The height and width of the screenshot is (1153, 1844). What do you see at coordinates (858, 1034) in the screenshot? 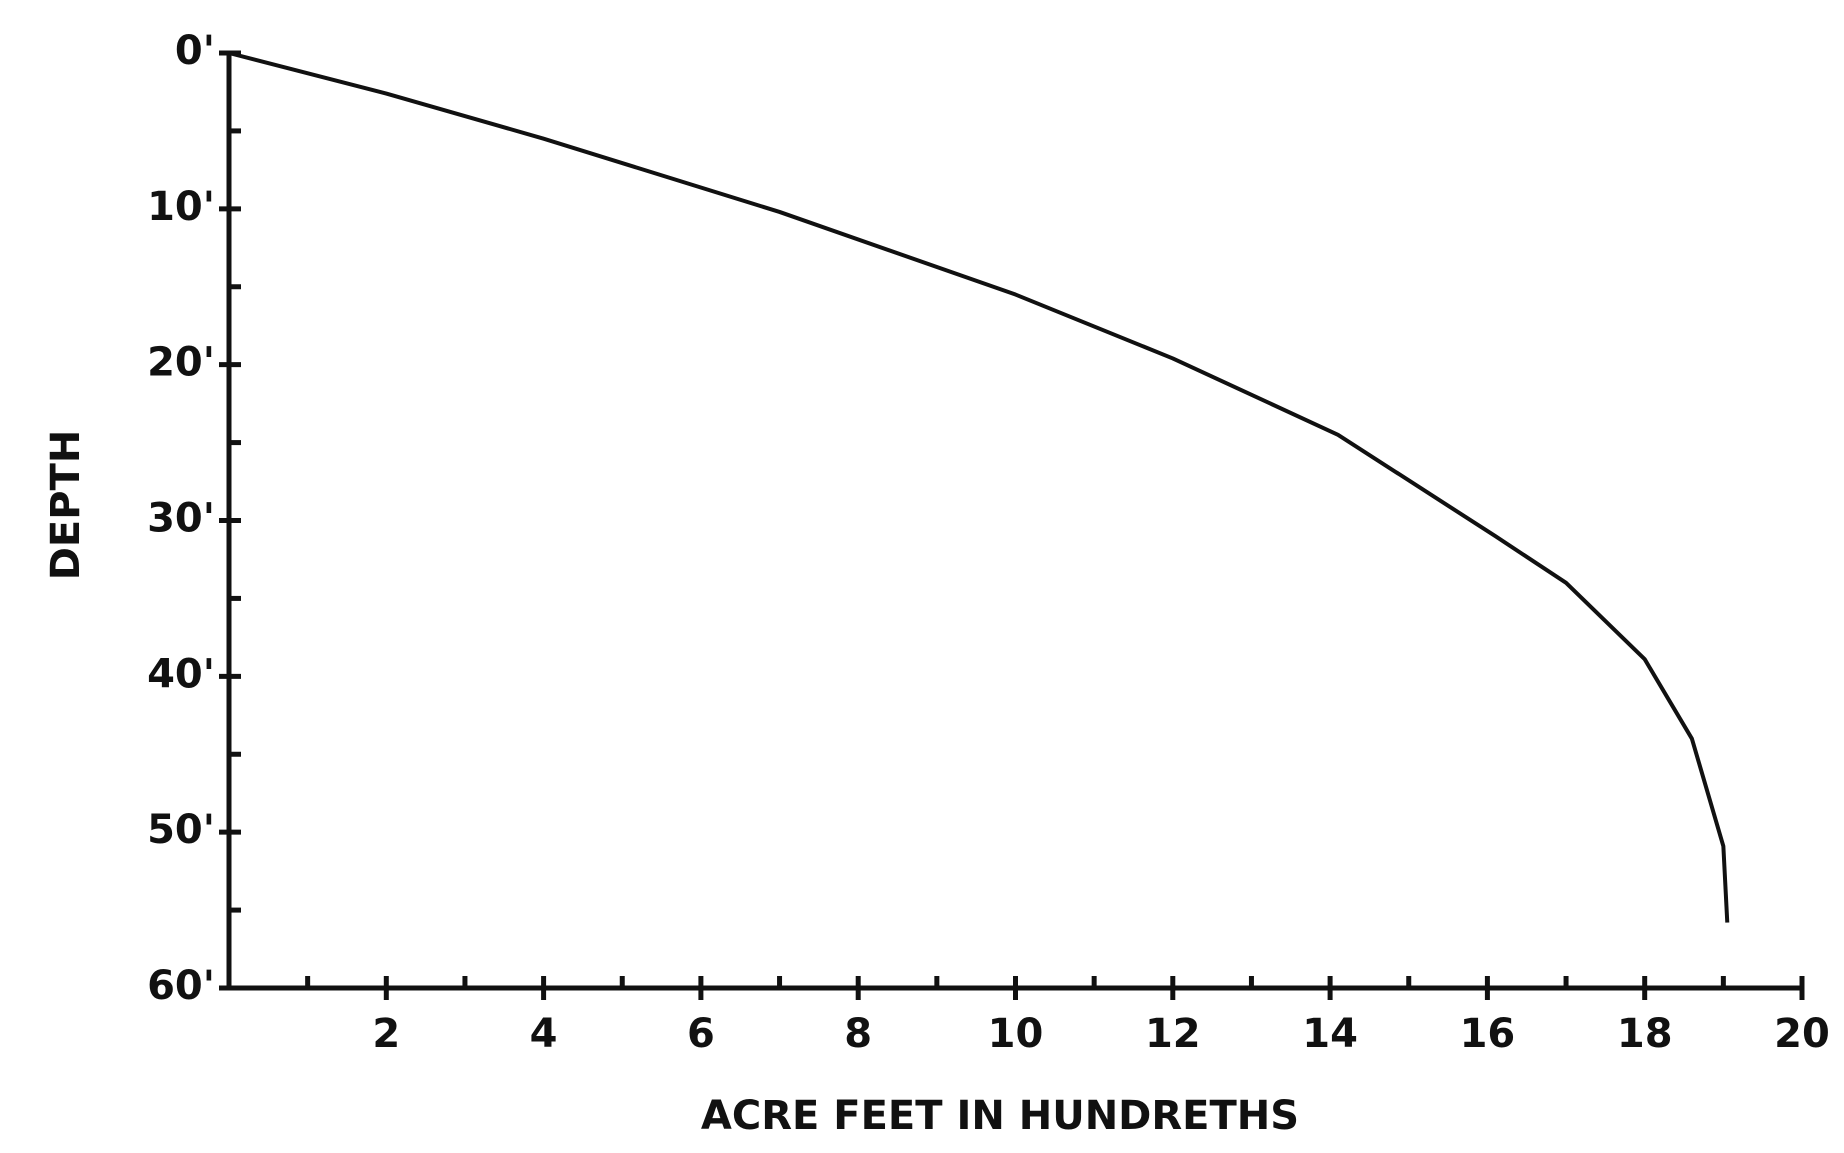
I see `x-tick-label: 8` at bounding box center [858, 1034].